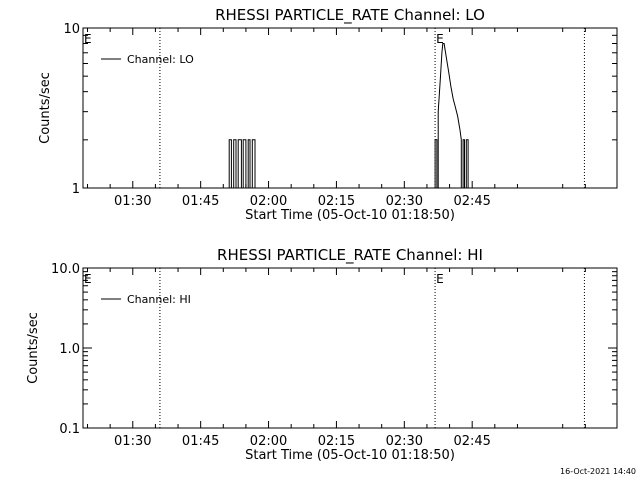 This screenshot has width=640, height=480. Describe the element at coordinates (76, 189) in the screenshot. I see `y-tick-label: 1` at that location.